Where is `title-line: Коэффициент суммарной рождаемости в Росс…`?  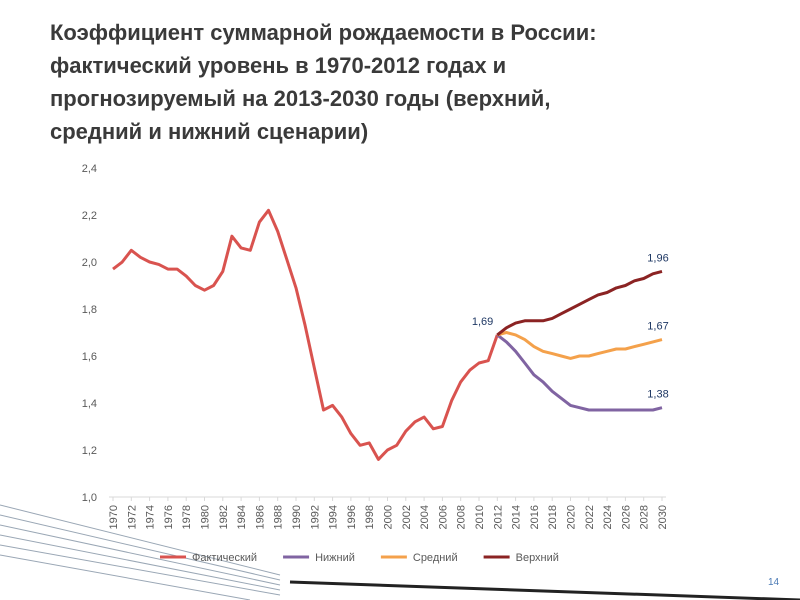
title-line: Коэффициент суммарной рождаемости в Росс… is located at coordinates (323, 32).